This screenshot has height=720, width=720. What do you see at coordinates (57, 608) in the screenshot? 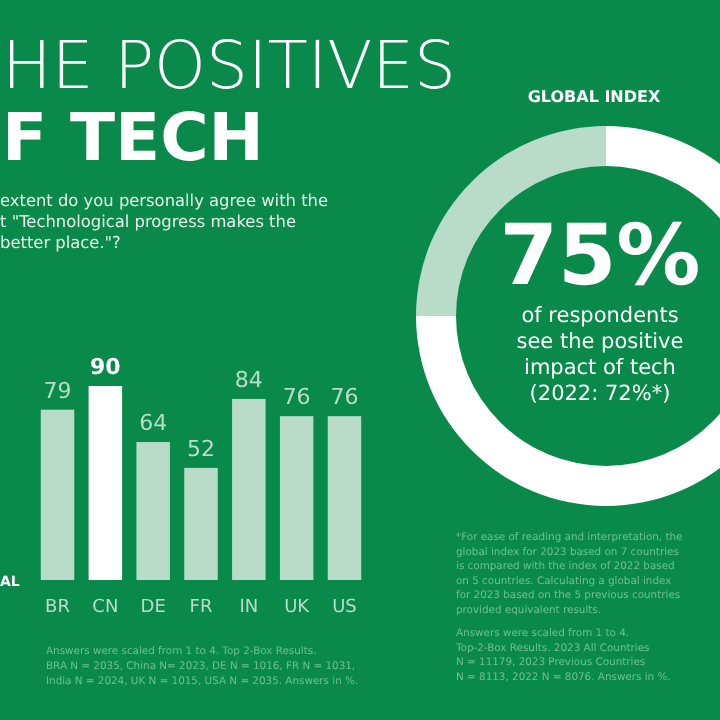
I see `x-tick-label: BR` at bounding box center [57, 608].